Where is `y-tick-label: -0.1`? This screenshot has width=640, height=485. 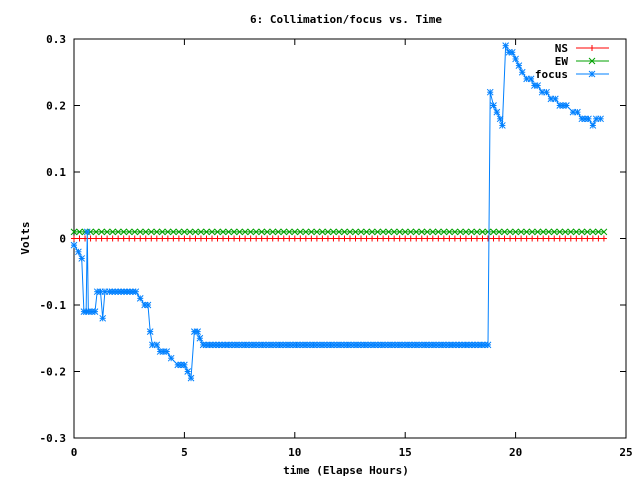 y-tick-label: -0.1 is located at coordinates (53, 305).